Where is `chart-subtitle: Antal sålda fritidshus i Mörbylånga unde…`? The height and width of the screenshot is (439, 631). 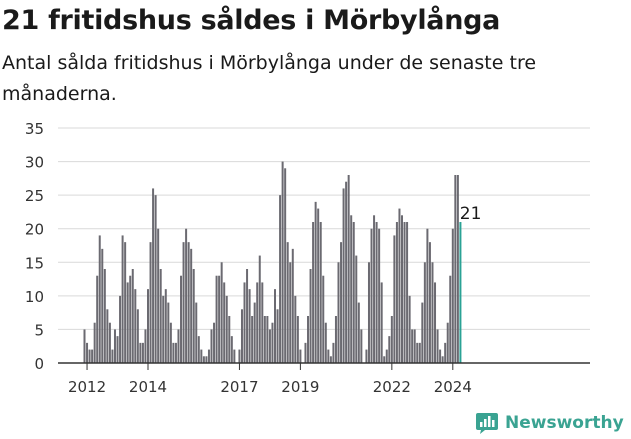 chart-subtitle: Antal sålda fritidshus i Mörbylånga unde… is located at coordinates (269, 78).